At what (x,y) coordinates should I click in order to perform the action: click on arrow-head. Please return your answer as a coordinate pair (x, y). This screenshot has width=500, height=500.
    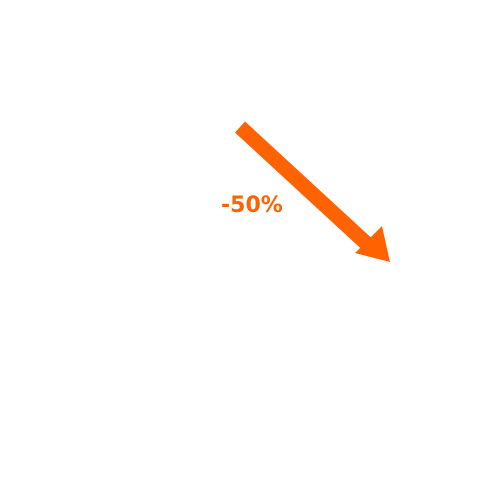
    Looking at the image, I should click on (372, 244).